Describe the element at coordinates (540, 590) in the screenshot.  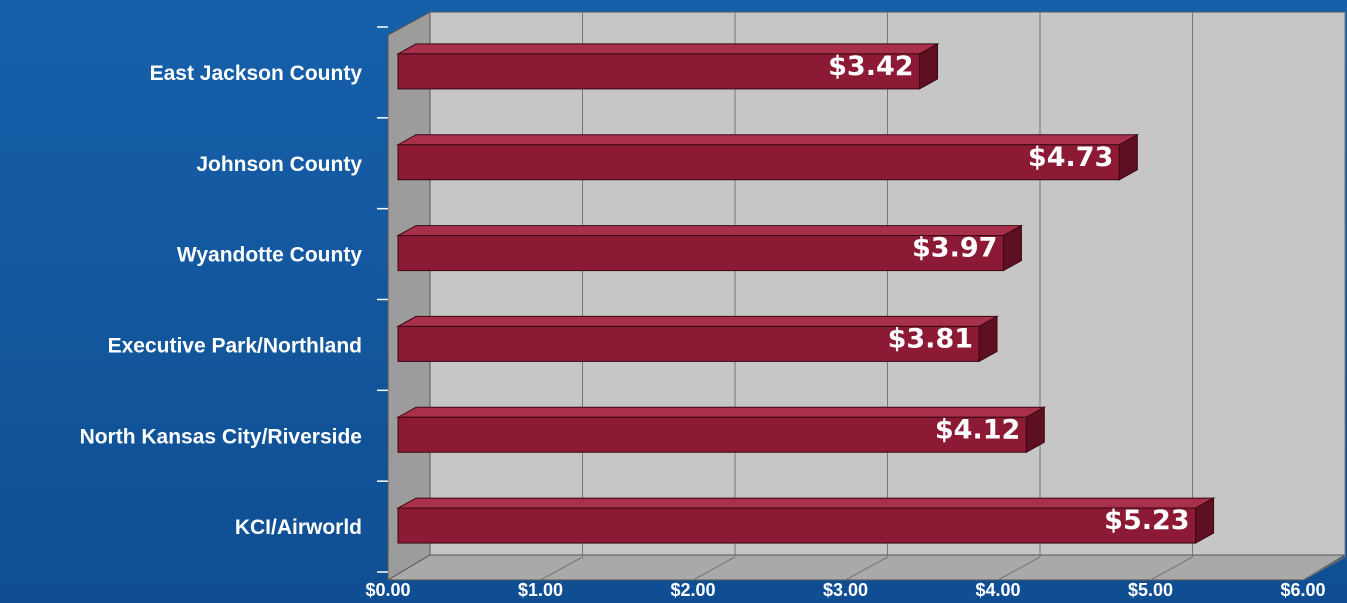
I see `x-tick-label: $1.00` at that location.